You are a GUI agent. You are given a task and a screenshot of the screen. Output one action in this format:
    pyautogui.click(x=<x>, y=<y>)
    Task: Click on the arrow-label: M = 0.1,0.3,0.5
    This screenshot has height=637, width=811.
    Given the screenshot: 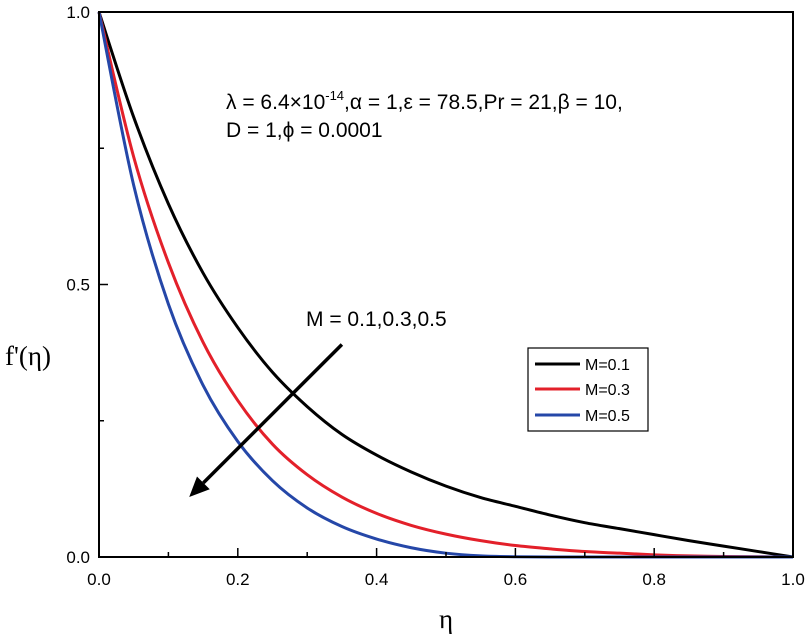 What is the action you would take?
    pyautogui.click(x=376, y=319)
    